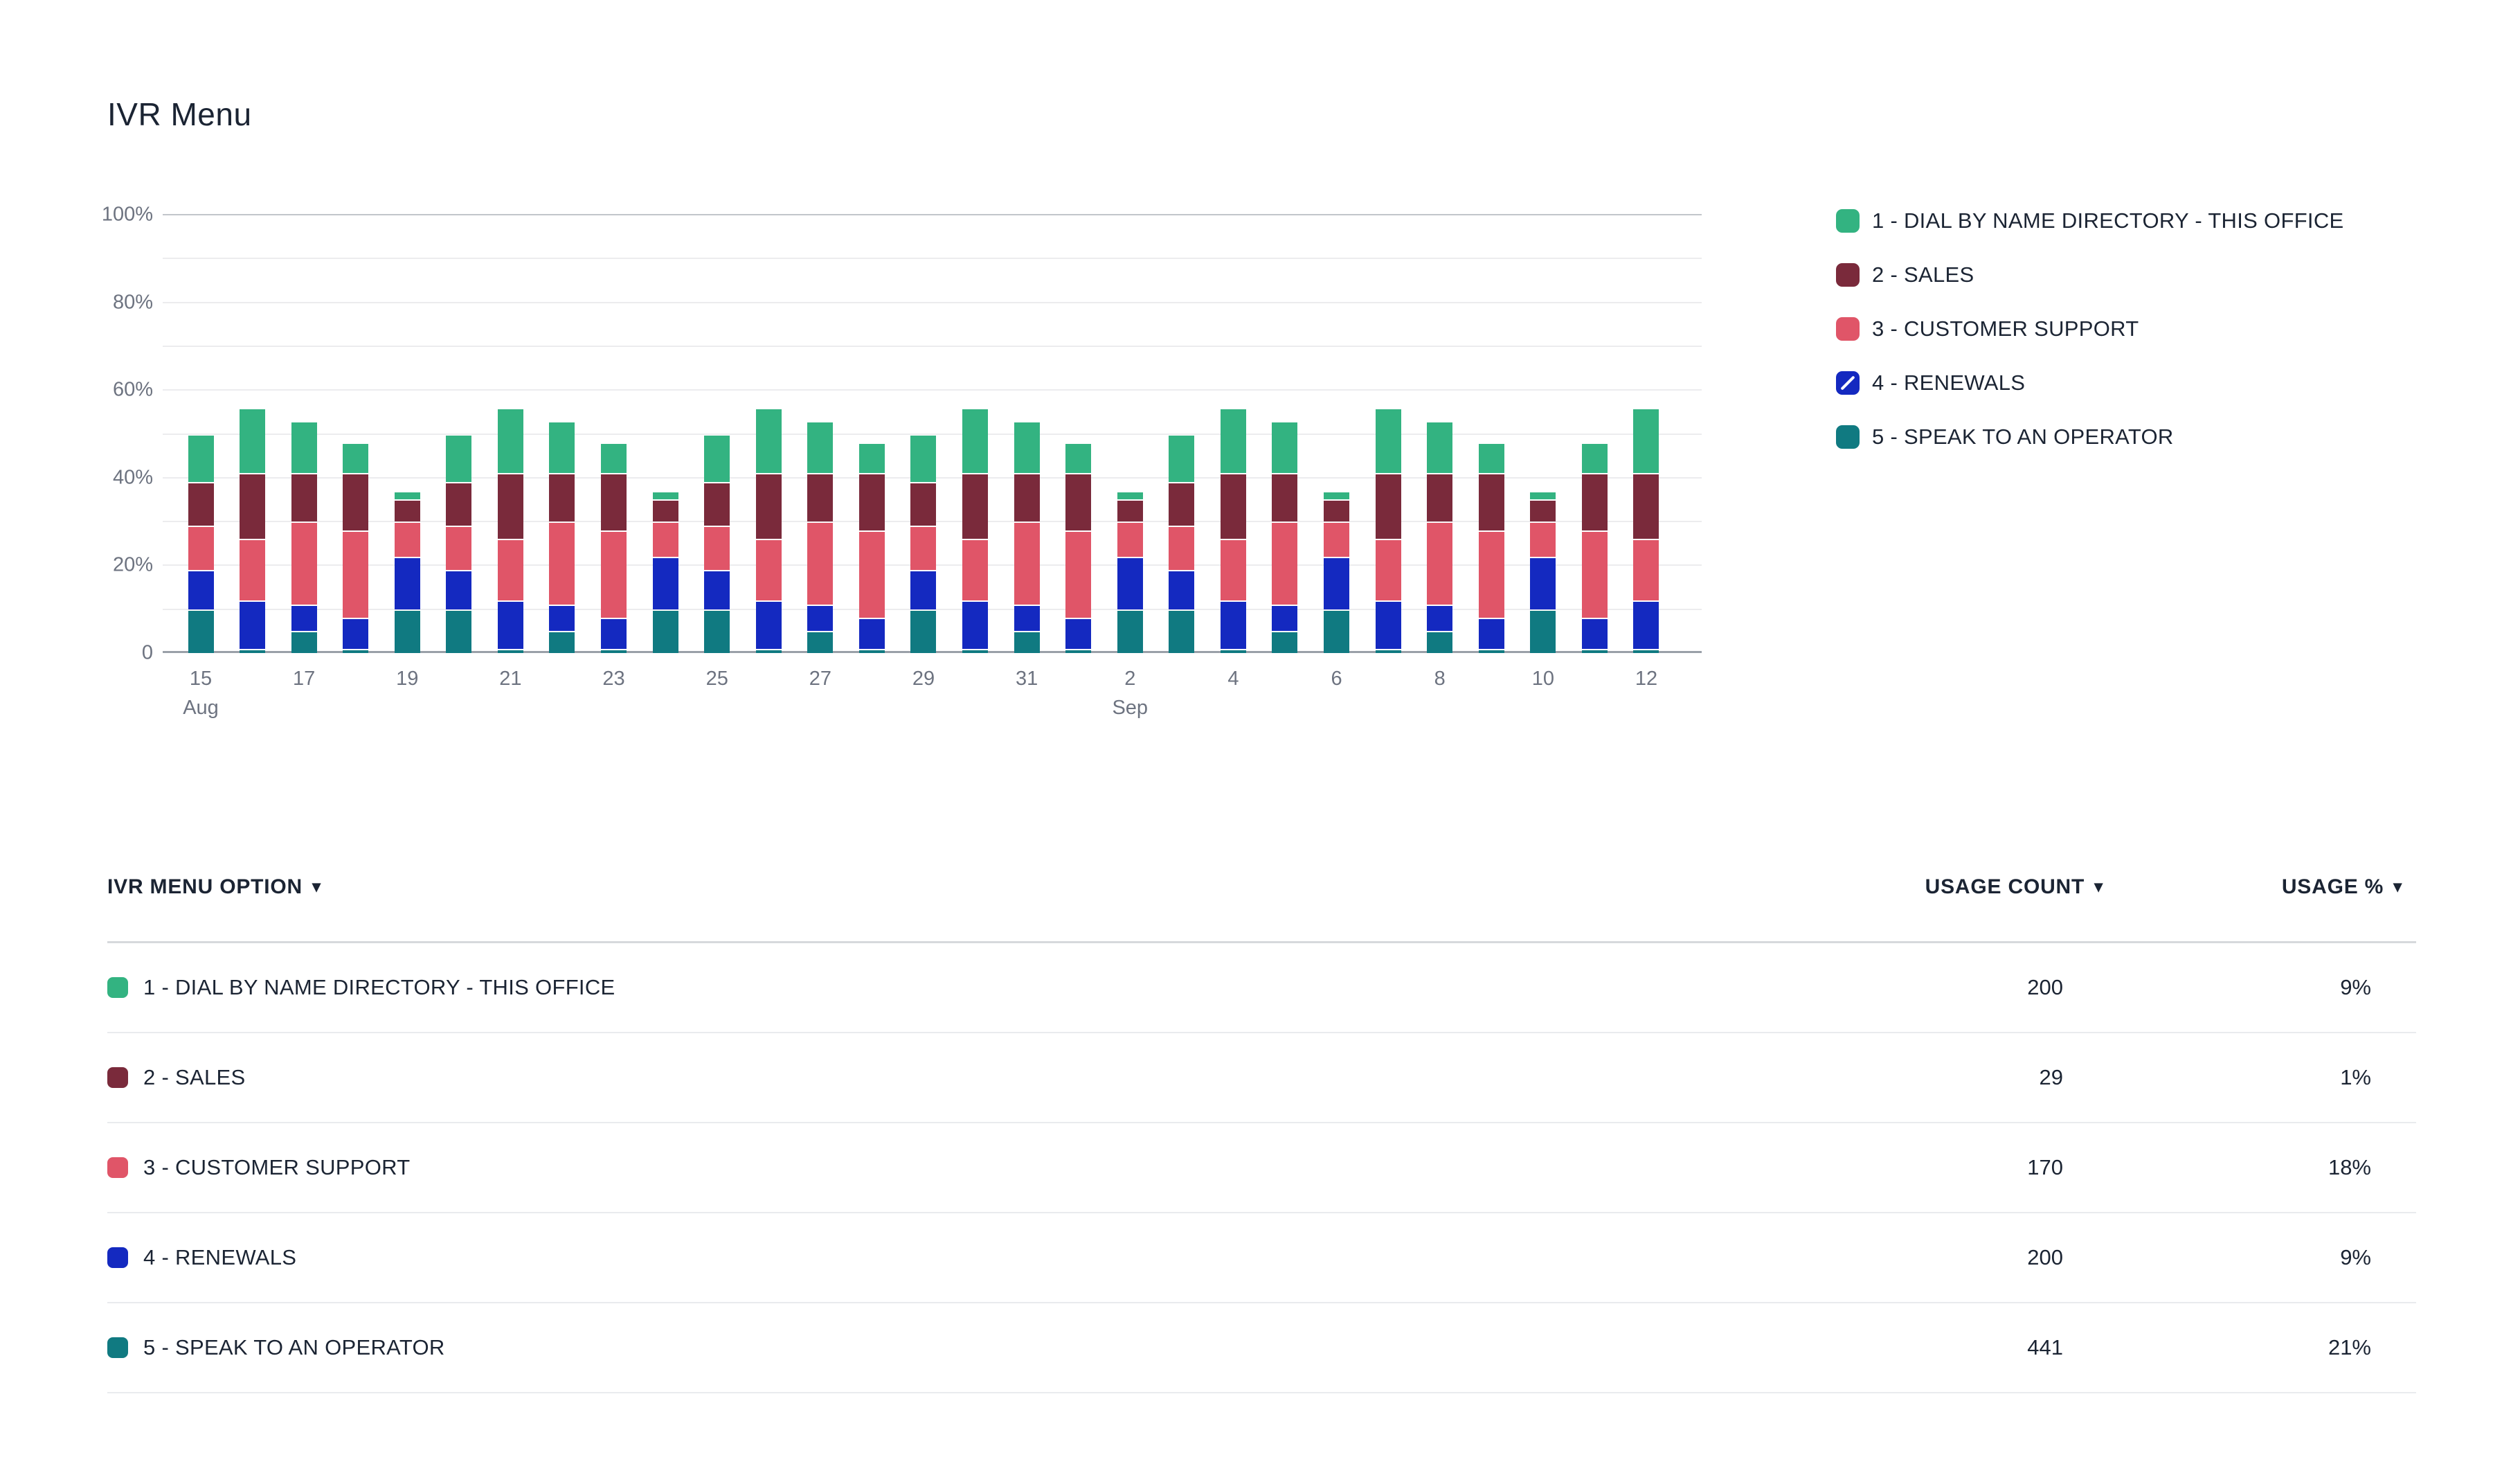 The width and height of the screenshot is (2520, 1482). What do you see at coordinates (2090, 274) in the screenshot?
I see `legend-item-sales: 2 - SALES` at bounding box center [2090, 274].